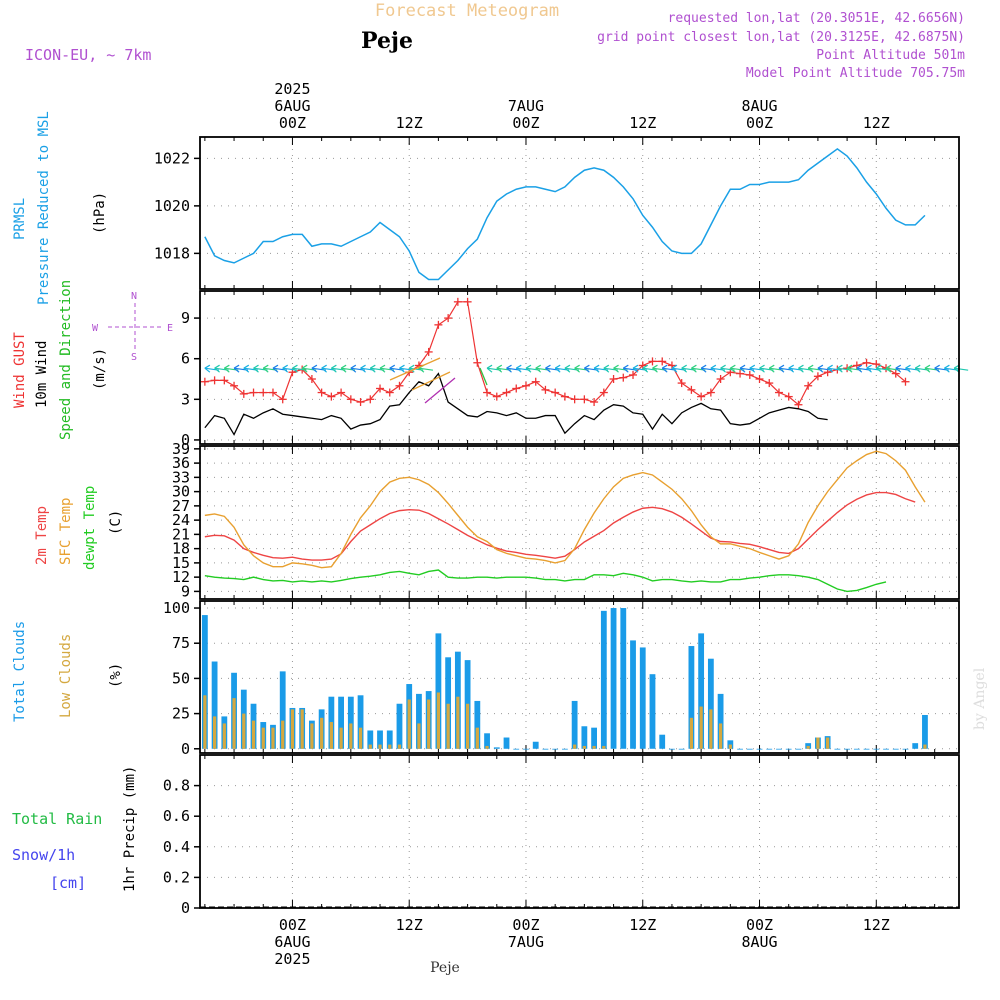 The height and width of the screenshot is (1000, 1000). What do you see at coordinates (20, 671) in the screenshot?
I see `total-cloud-label: Total Clouds` at bounding box center [20, 671].